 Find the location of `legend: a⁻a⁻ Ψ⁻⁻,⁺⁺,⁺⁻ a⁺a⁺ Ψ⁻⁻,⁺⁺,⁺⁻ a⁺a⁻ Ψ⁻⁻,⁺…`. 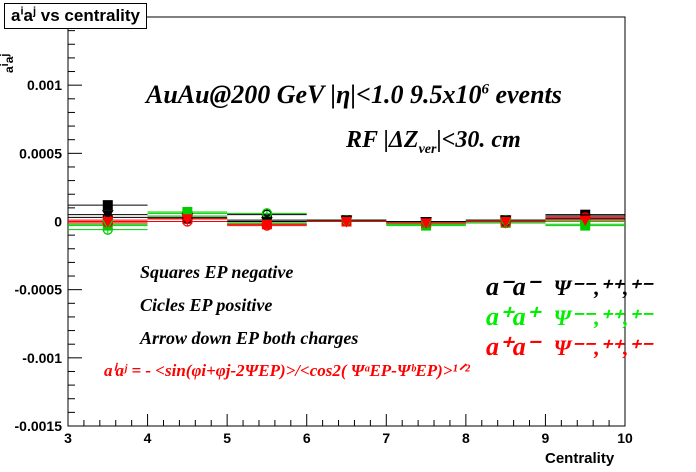

legend: a⁻a⁻ Ψ⁻⁻,⁺⁺,⁺⁻ a⁺a⁺ Ψ⁻⁻,⁺⁺,⁺⁻ a⁺a⁻ Ψ⁻⁻,⁺… is located at coordinates (588, 317).